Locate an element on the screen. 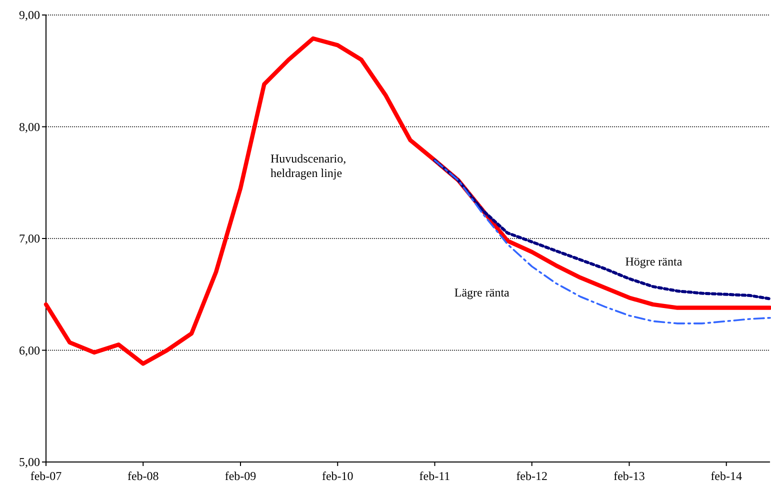 This screenshot has width=771, height=487. x-tick-label: feb-10 is located at coordinates (338, 476).